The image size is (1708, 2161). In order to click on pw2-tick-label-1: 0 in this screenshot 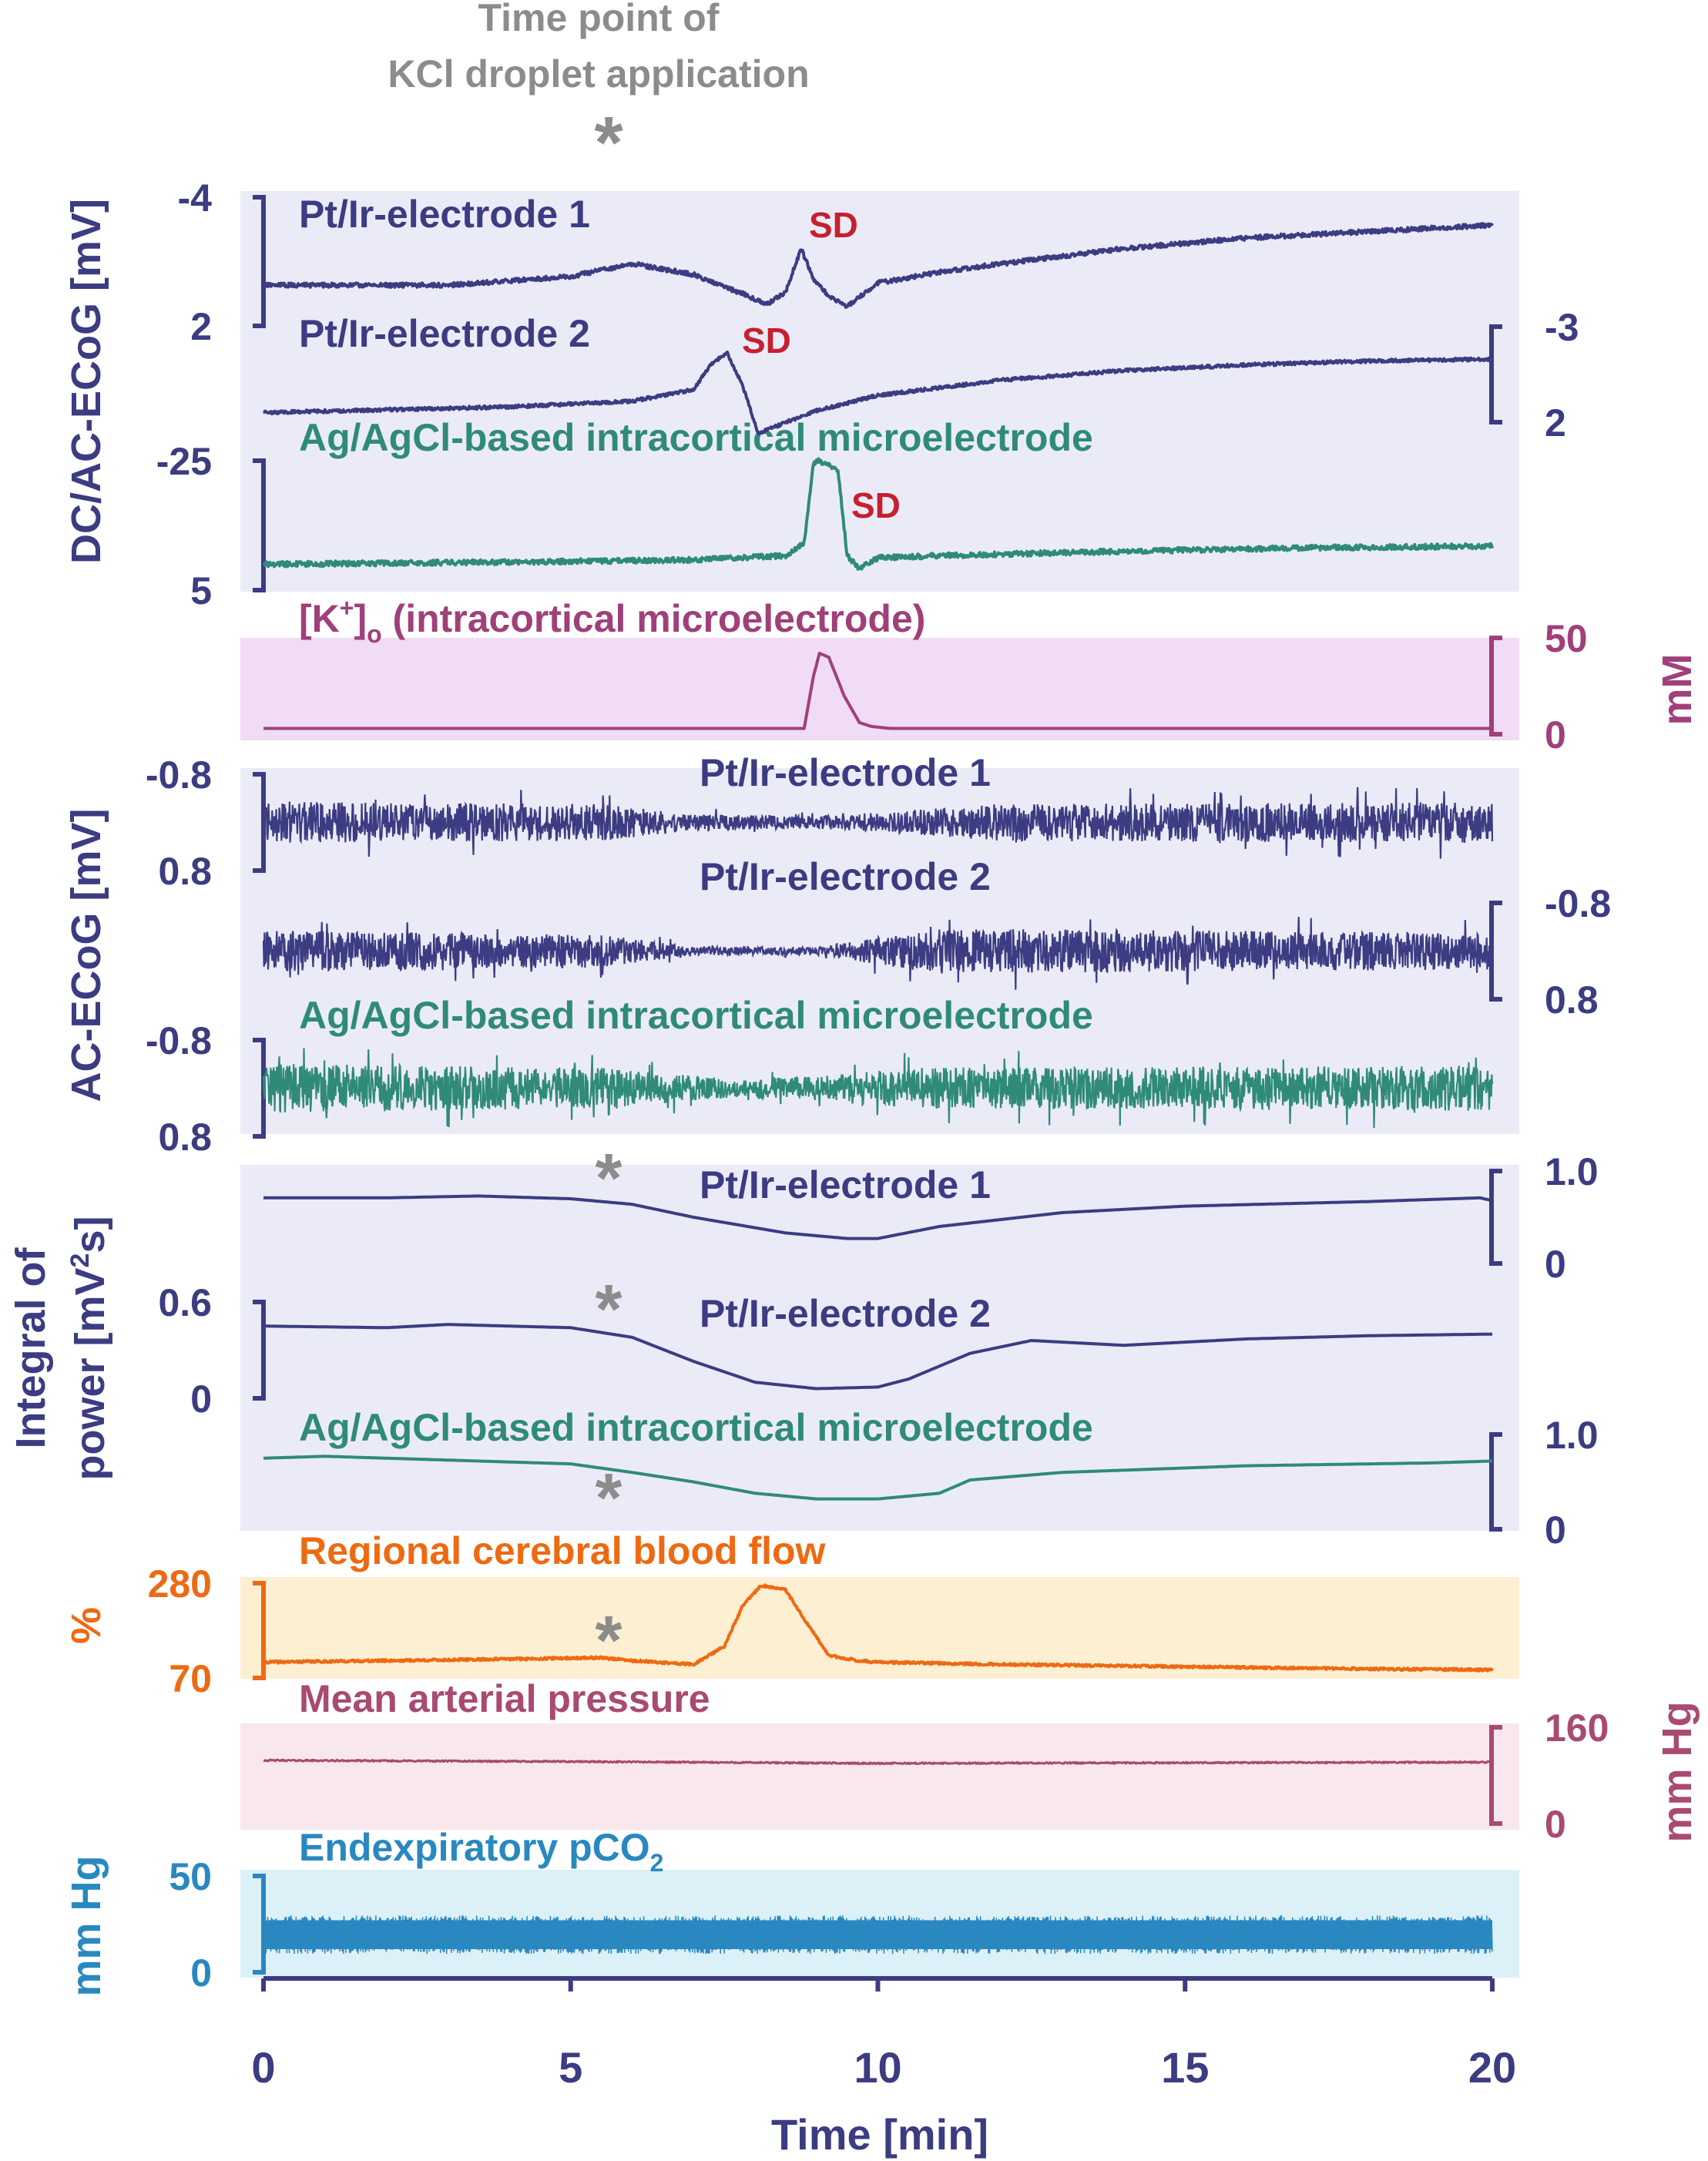, I will do `click(201, 1399)`.